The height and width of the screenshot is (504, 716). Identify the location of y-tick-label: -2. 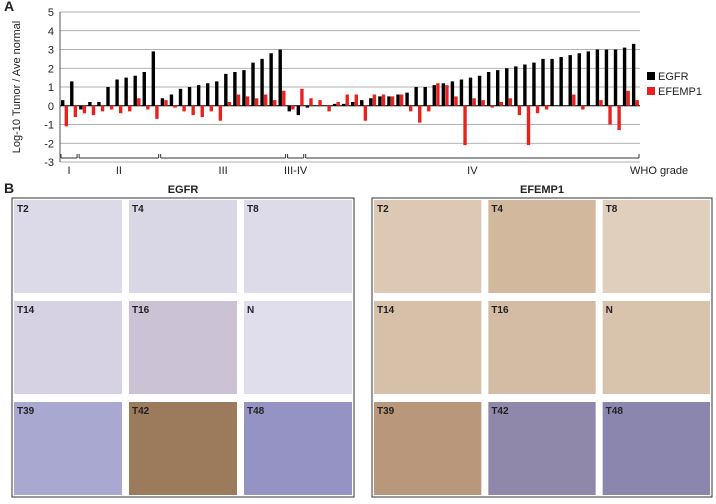
(49, 144).